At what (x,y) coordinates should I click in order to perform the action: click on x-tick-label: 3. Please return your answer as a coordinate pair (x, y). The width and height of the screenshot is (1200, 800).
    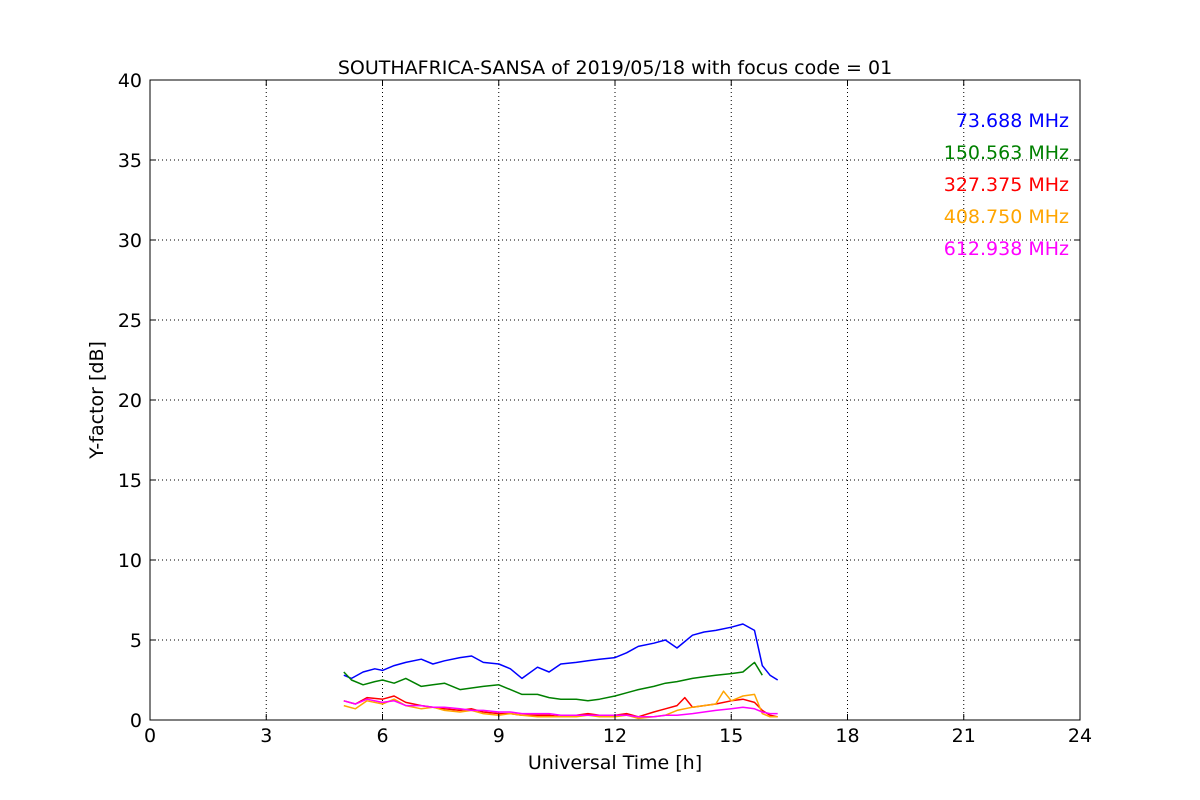
    Looking at the image, I should click on (266, 736).